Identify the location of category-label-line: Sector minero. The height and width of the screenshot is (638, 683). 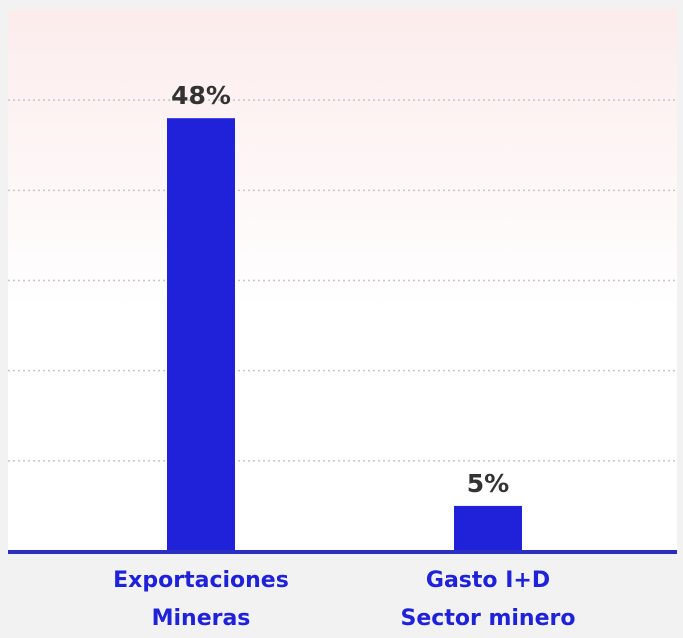
(488, 618).